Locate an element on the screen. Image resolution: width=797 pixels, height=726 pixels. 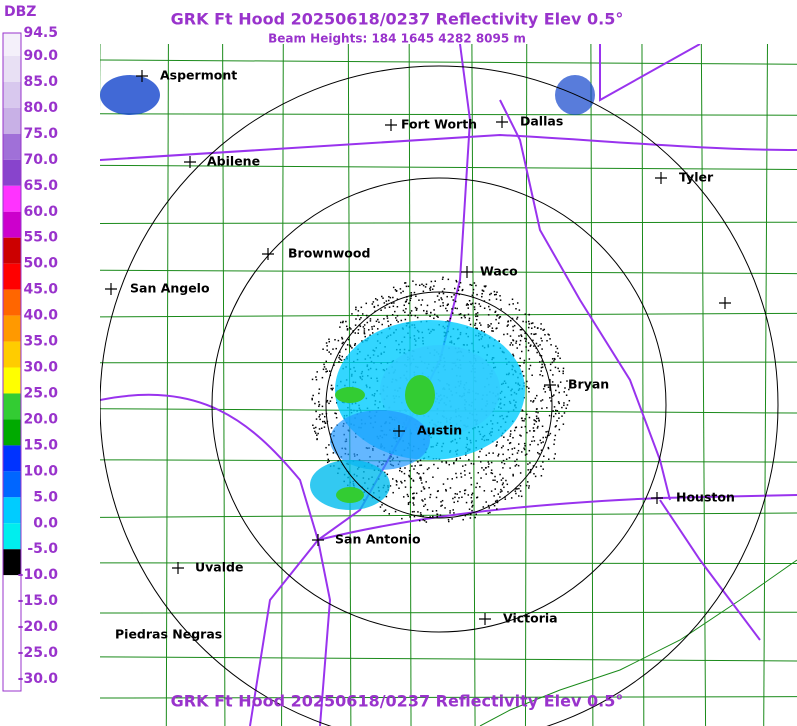
scale-label: 0.0 is located at coordinates (45, 523).